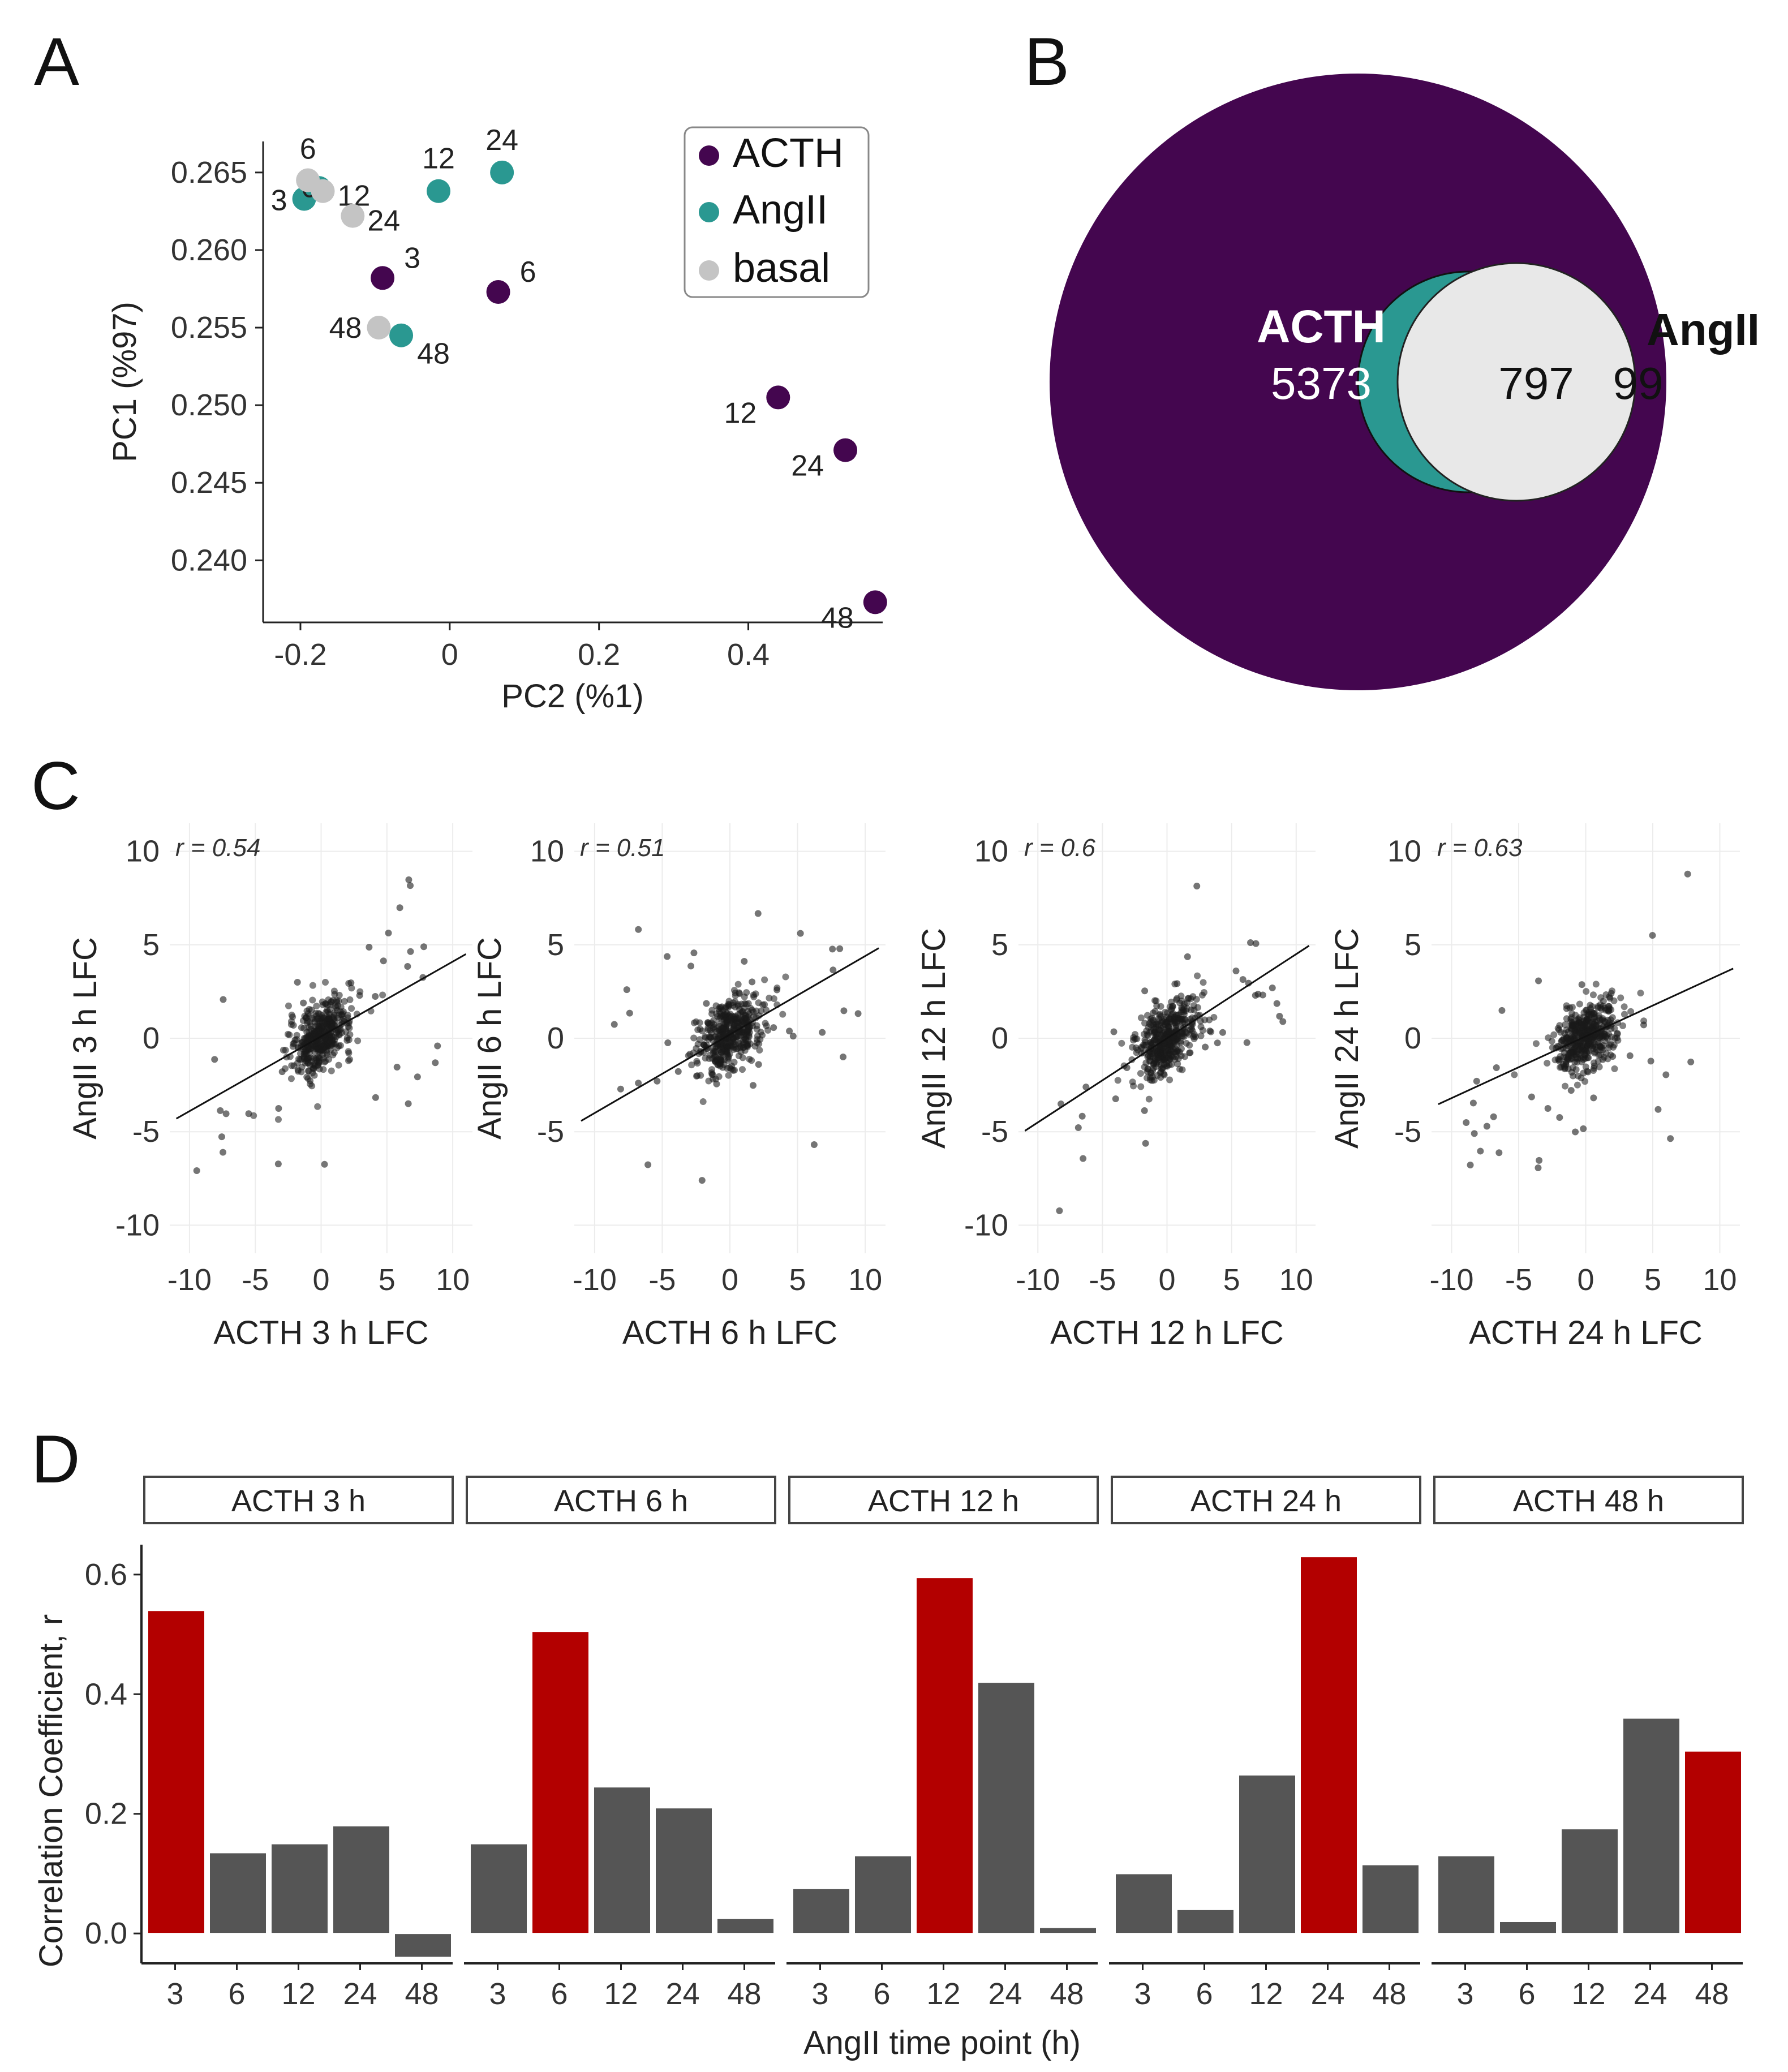  What do you see at coordinates (190, 1280) in the screenshot?
I see `lfc-x-tick-label: -10` at bounding box center [190, 1280].